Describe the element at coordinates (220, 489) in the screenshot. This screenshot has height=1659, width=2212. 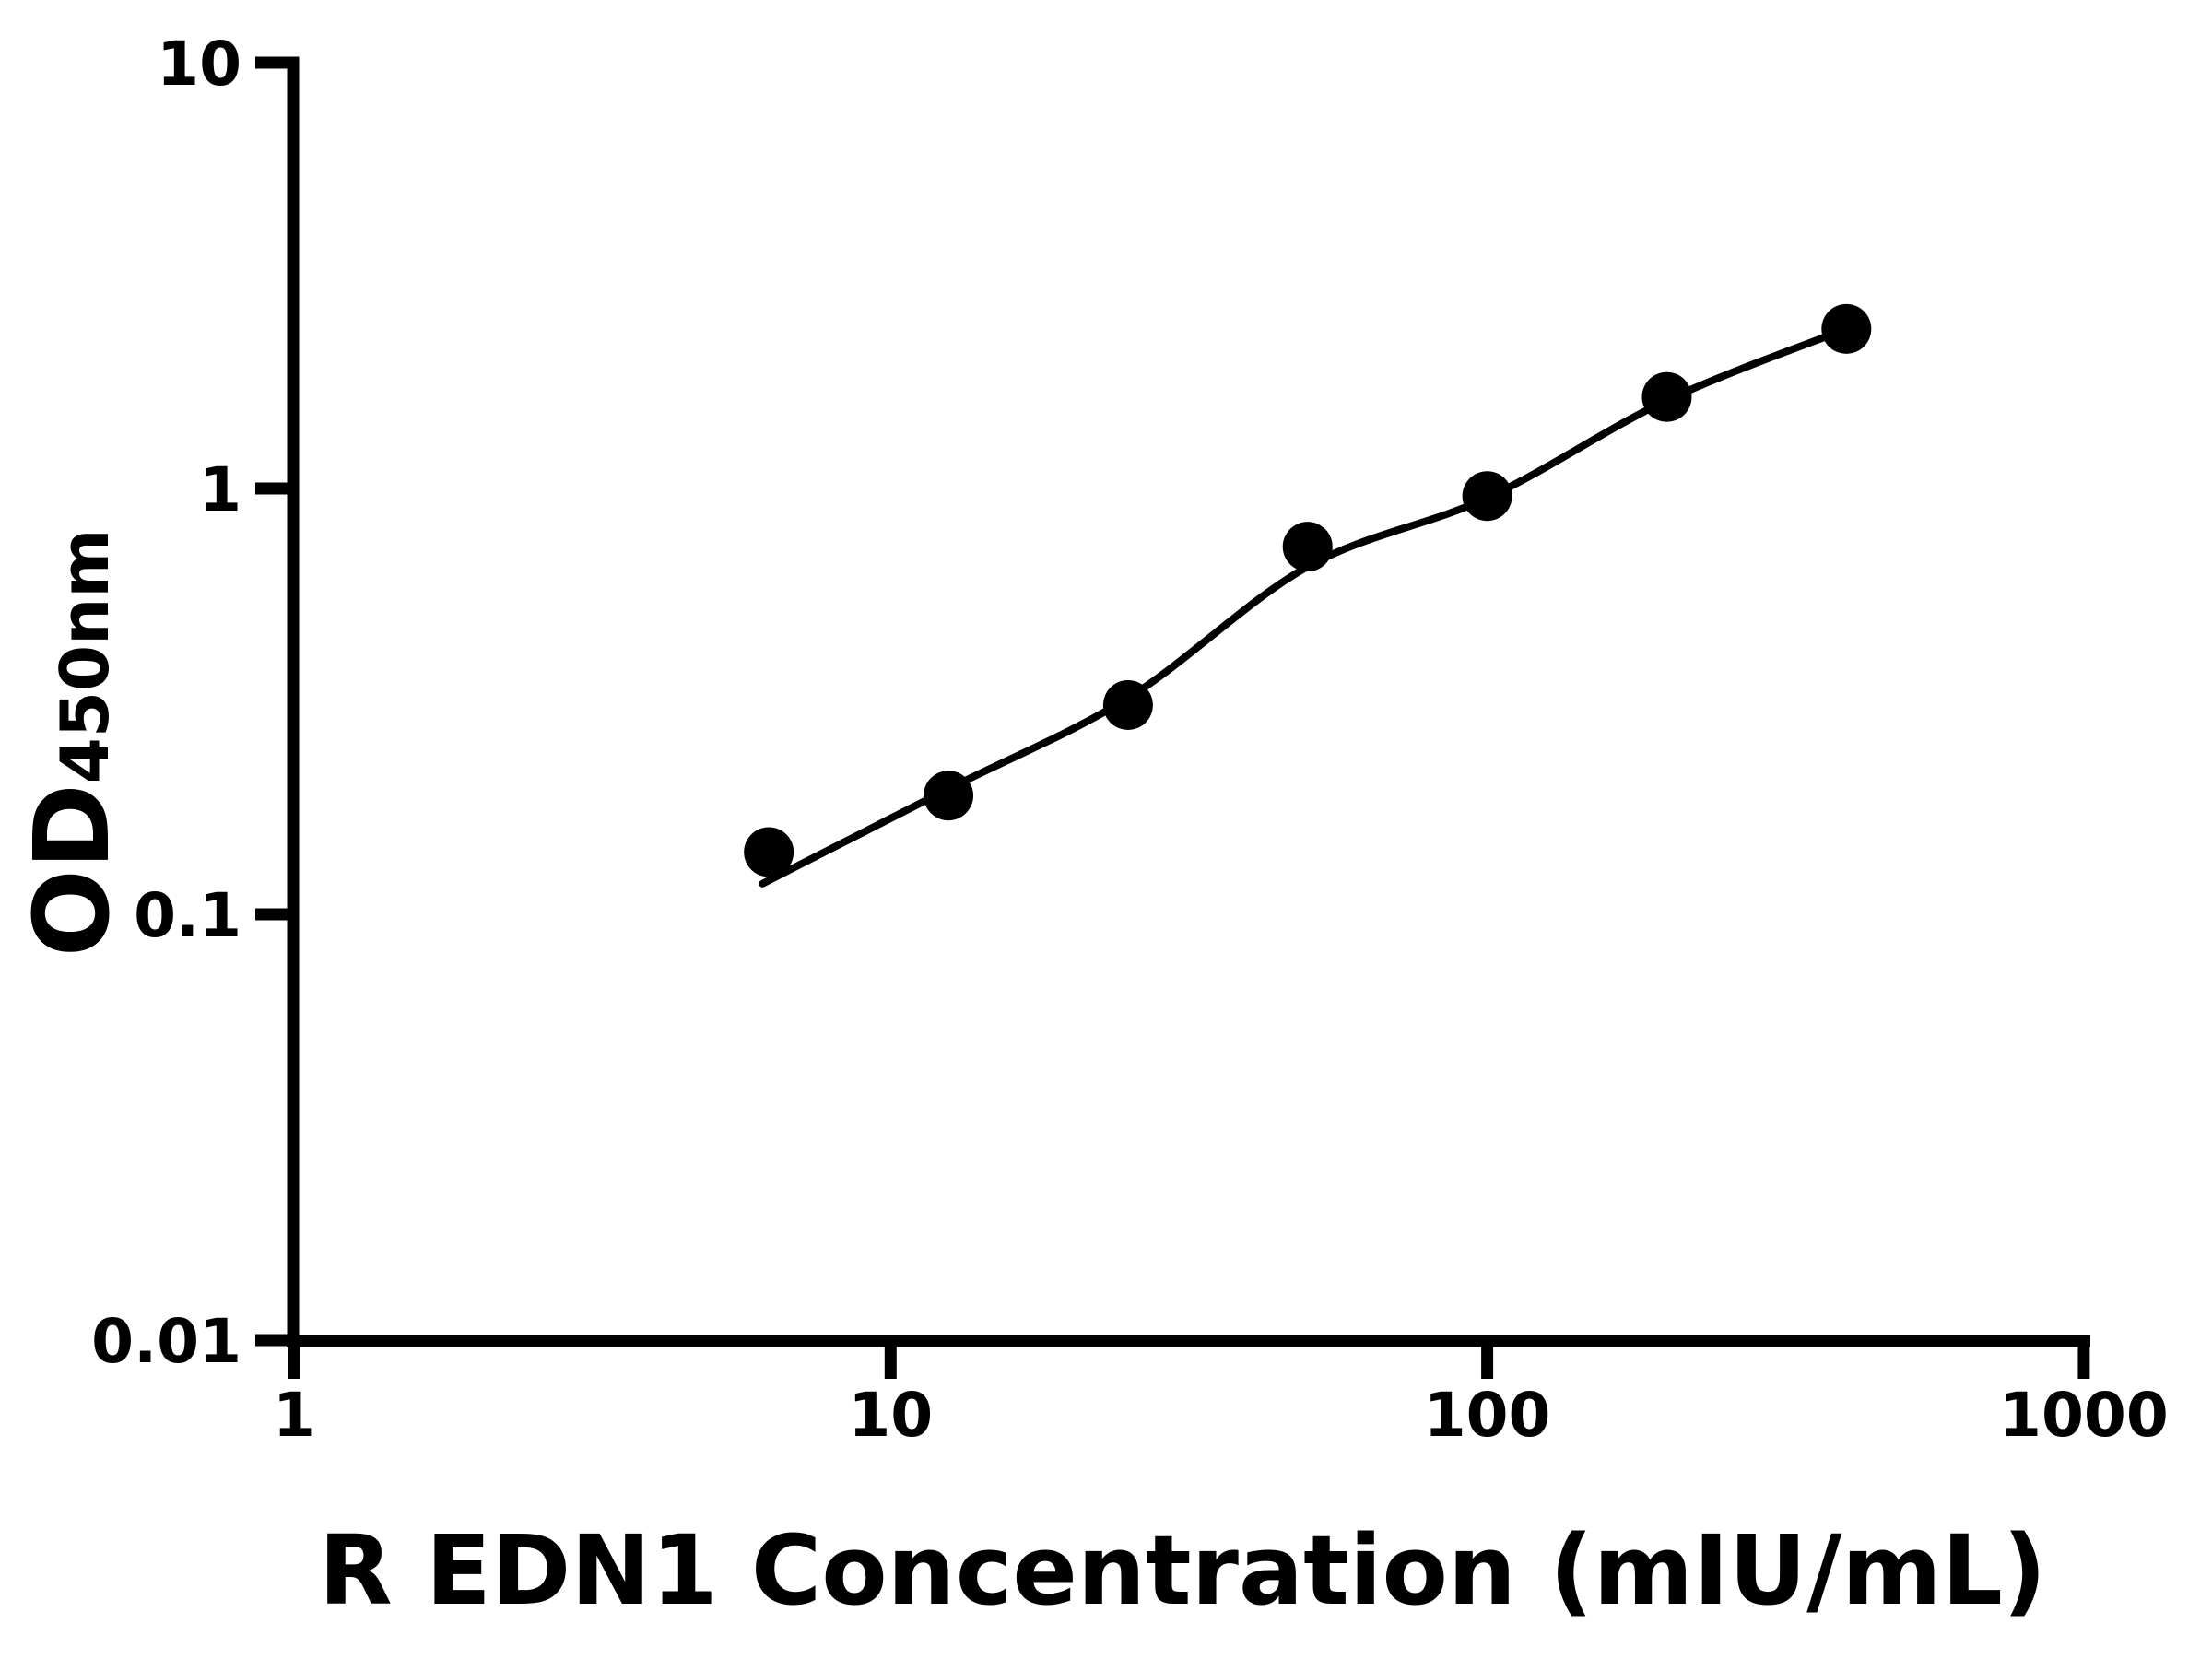
I see `y-tick-label: 1` at that location.